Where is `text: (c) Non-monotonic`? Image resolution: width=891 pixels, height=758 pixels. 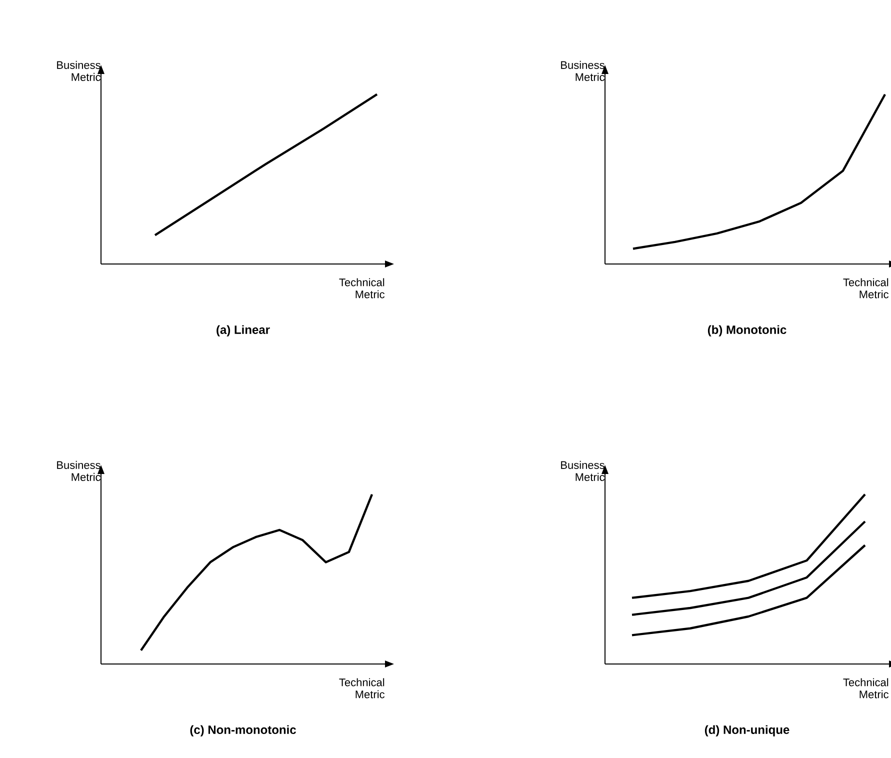 text: (c) Non-monotonic is located at coordinates (243, 730).